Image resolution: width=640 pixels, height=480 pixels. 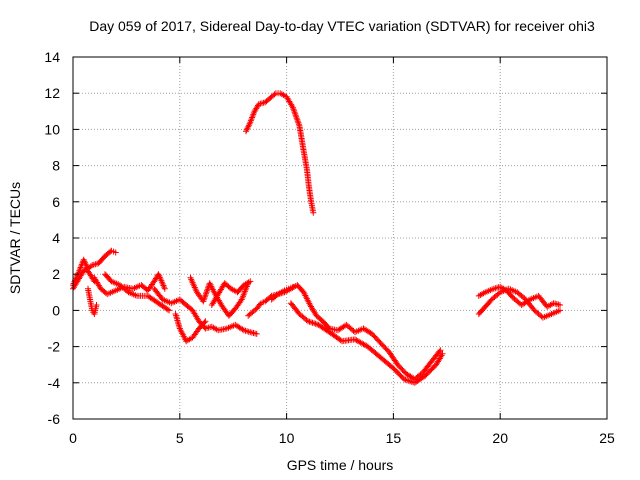 I want to click on y-tick-label: 14, so click(x=52, y=57).